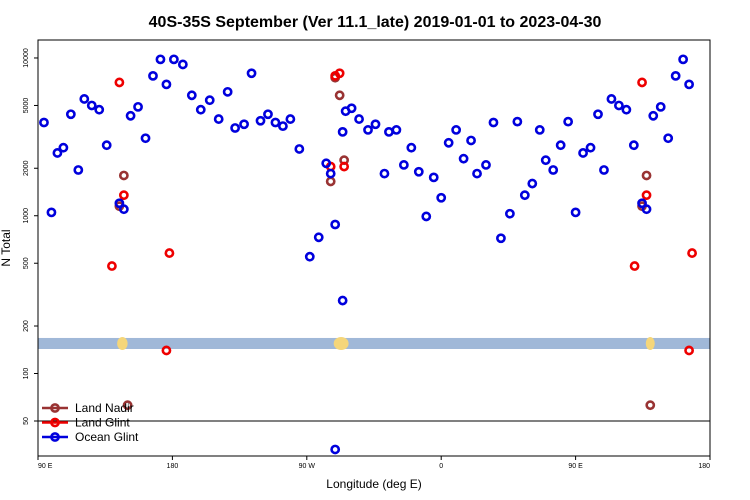 The image size is (750, 500). What do you see at coordinates (26, 168) in the screenshot?
I see `y-tick-label: 2000` at bounding box center [26, 168].